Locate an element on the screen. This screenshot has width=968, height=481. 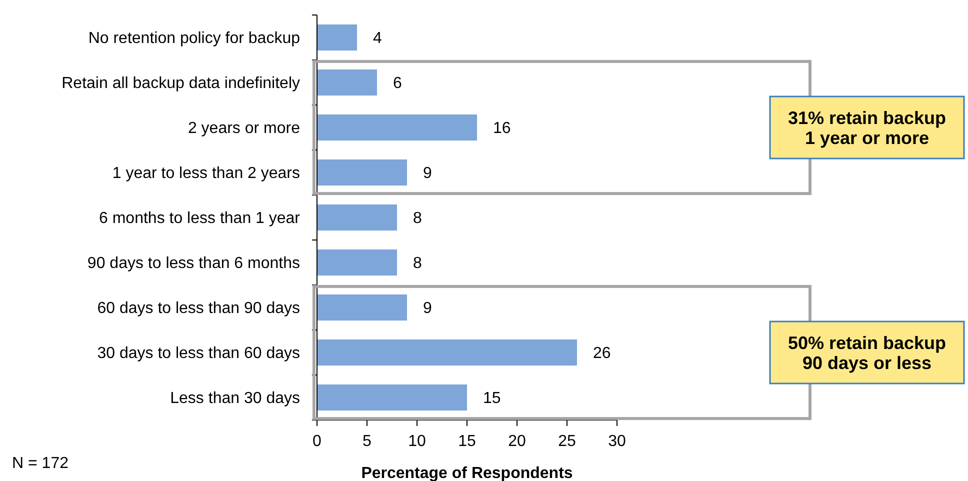
y-tick-label: Less than 30 days is located at coordinates (235, 399).